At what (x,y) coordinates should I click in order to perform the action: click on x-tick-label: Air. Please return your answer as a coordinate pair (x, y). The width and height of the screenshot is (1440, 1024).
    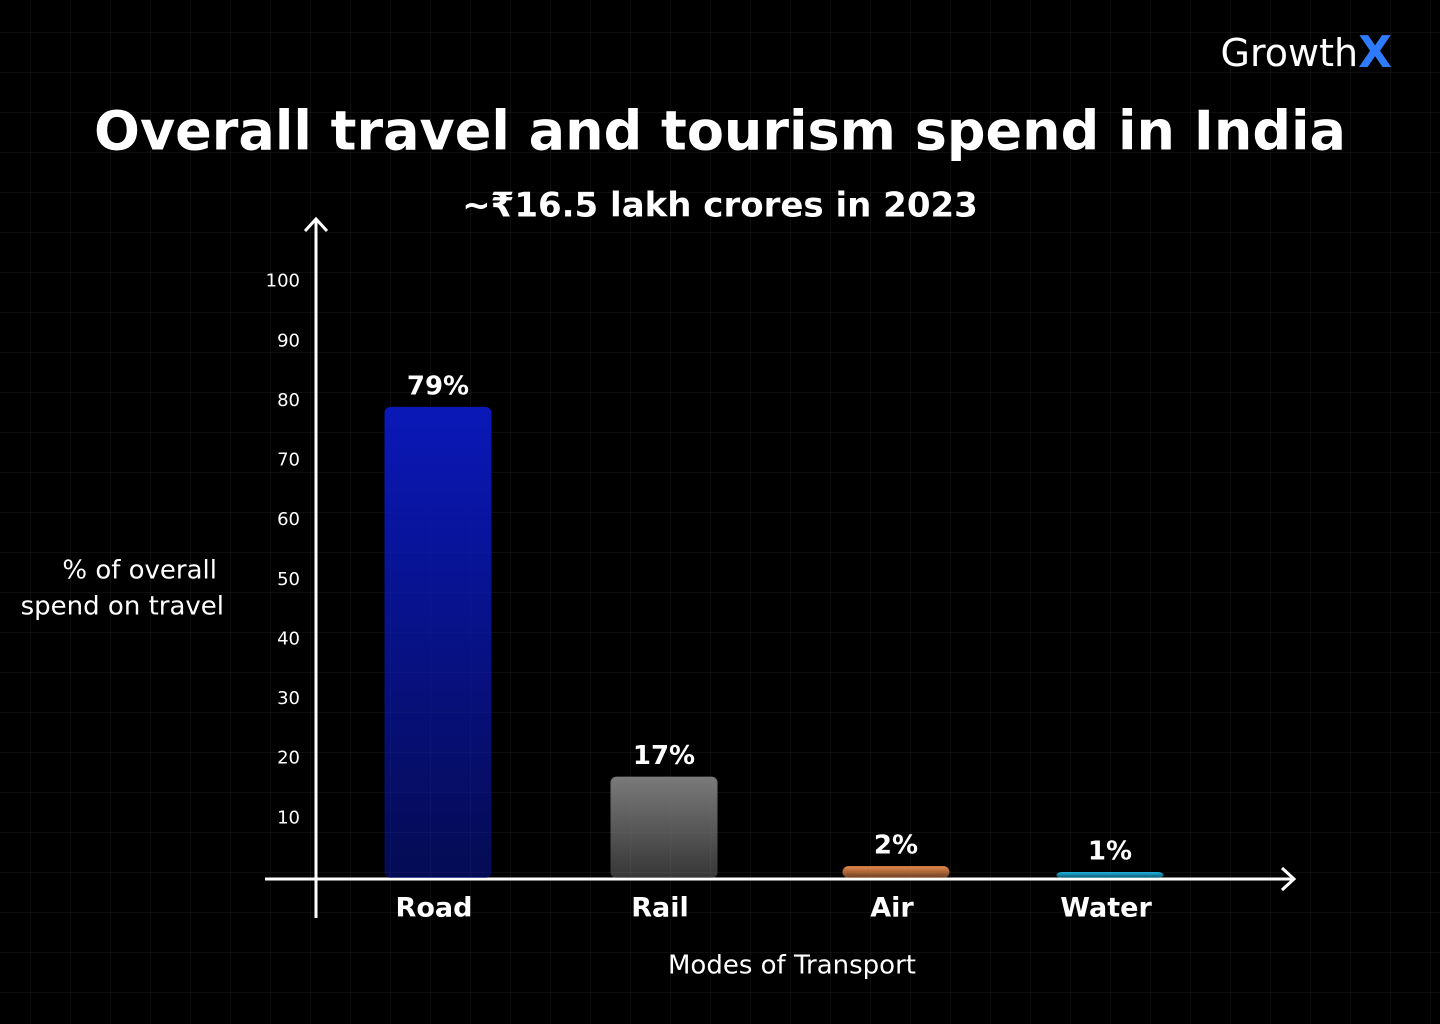
    Looking at the image, I should click on (892, 908).